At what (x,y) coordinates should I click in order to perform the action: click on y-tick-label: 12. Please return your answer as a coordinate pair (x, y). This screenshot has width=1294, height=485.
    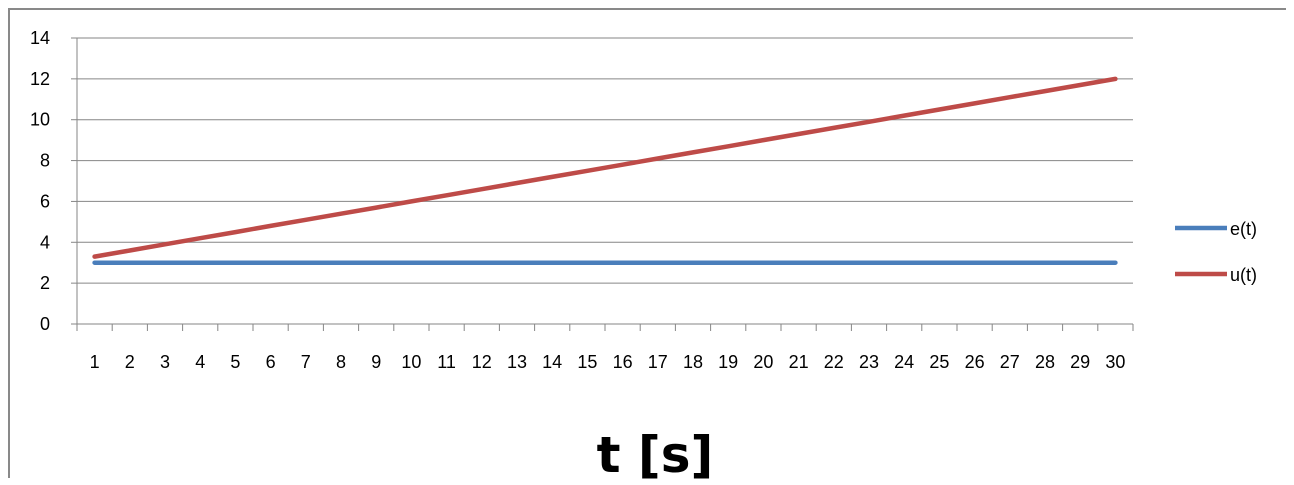
    Looking at the image, I should click on (40, 79).